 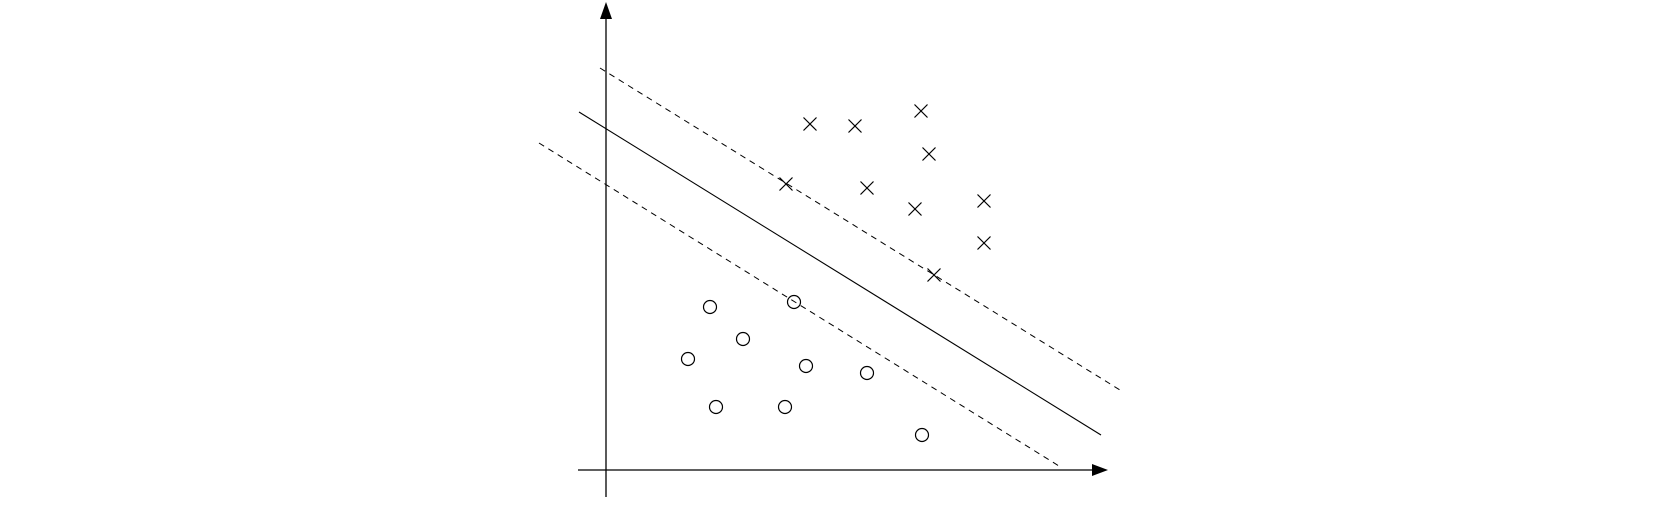 I want to click on x-axis-arrow-icon, so click(x=1100, y=470).